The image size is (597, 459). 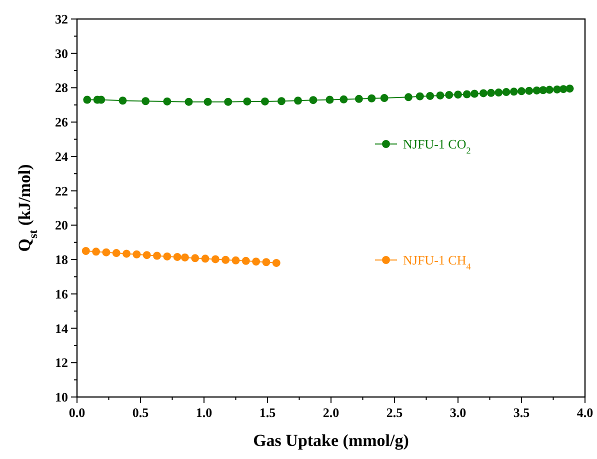 What do you see at coordinates (77, 412) in the screenshot?
I see `x-tick-label: 0.0` at bounding box center [77, 412].